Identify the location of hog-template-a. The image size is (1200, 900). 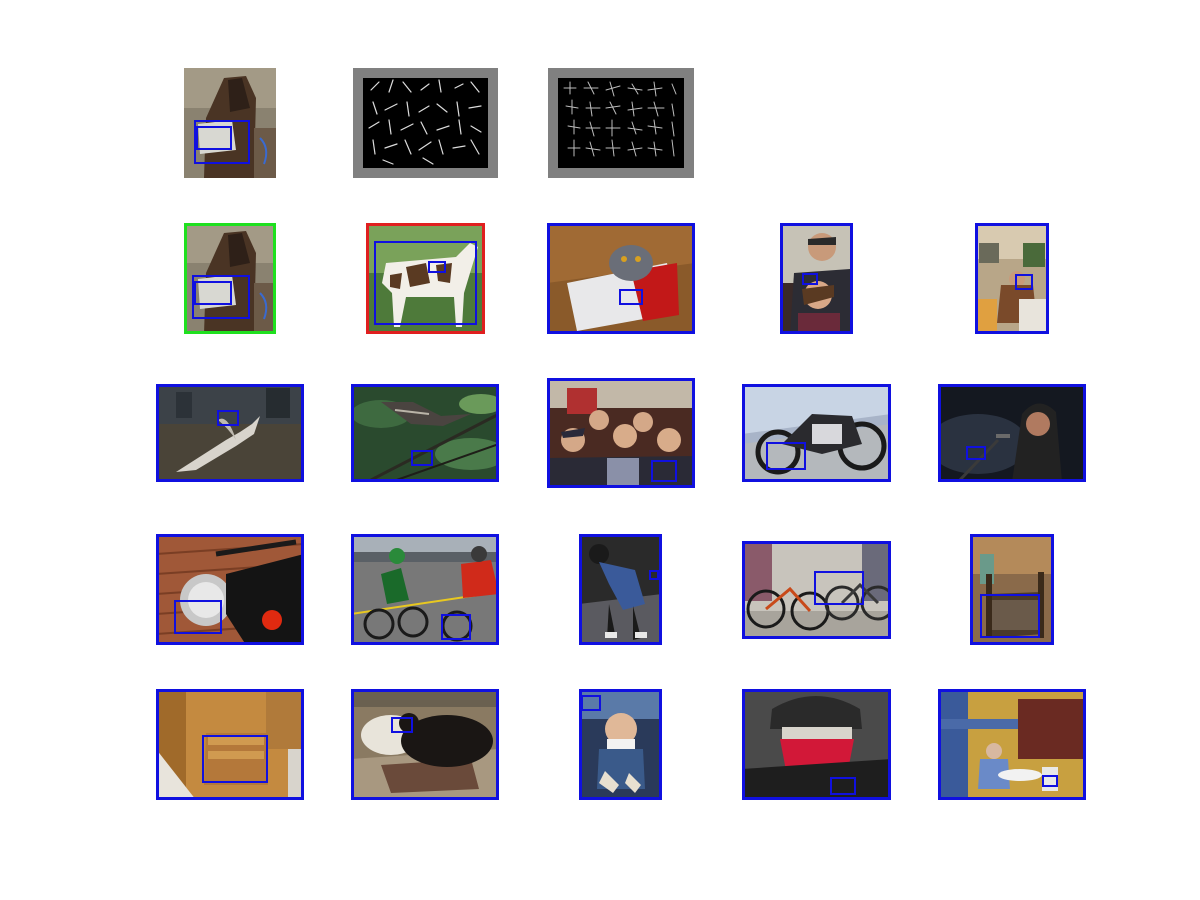
(425, 123).